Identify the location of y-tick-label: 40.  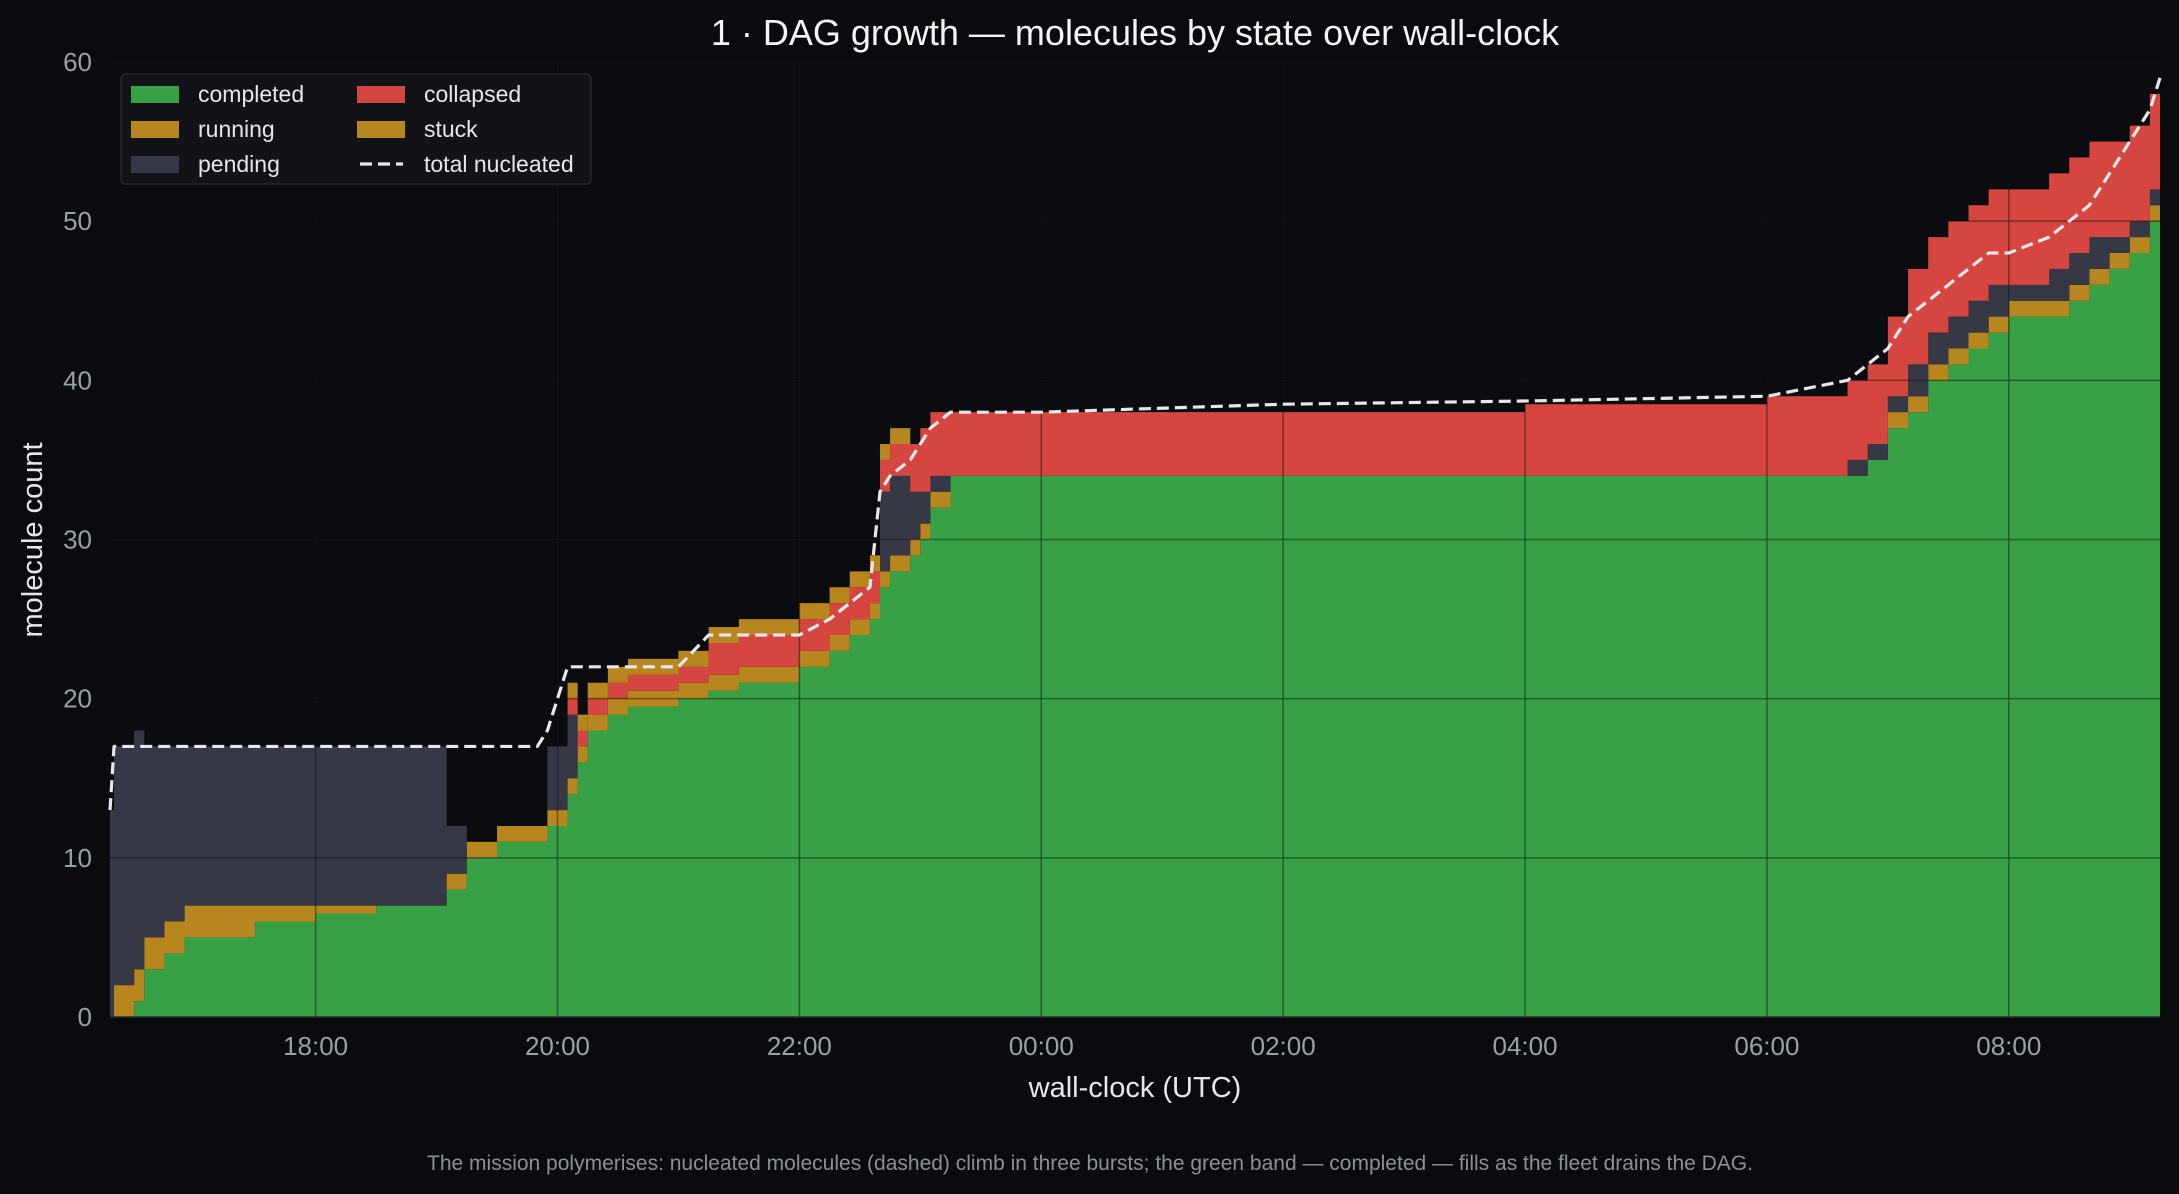
(77, 380).